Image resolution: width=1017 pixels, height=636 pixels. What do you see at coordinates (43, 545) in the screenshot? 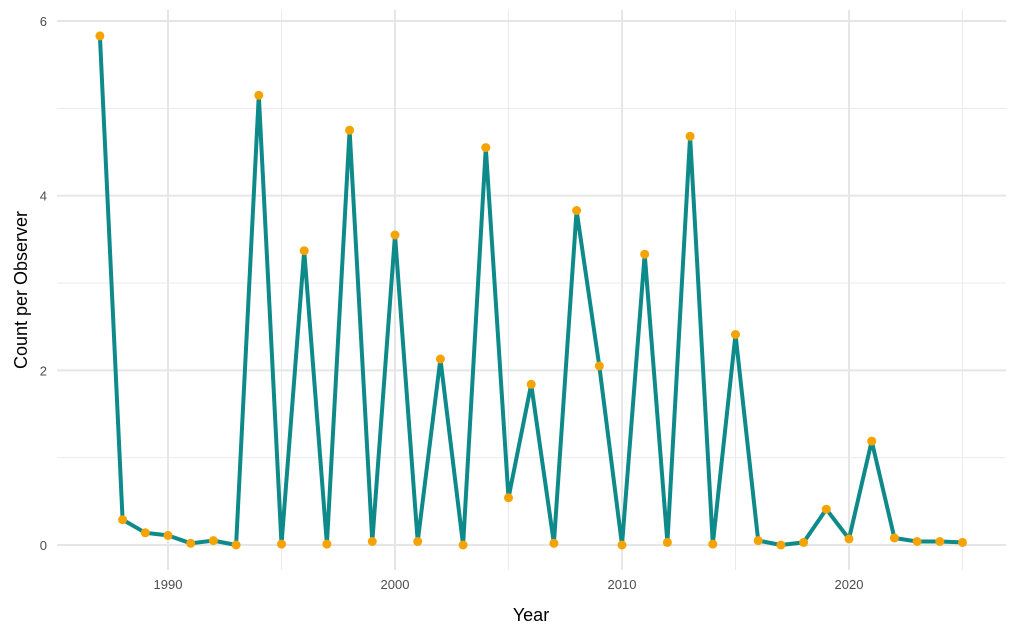
I see `y-tick-label: 0` at bounding box center [43, 545].